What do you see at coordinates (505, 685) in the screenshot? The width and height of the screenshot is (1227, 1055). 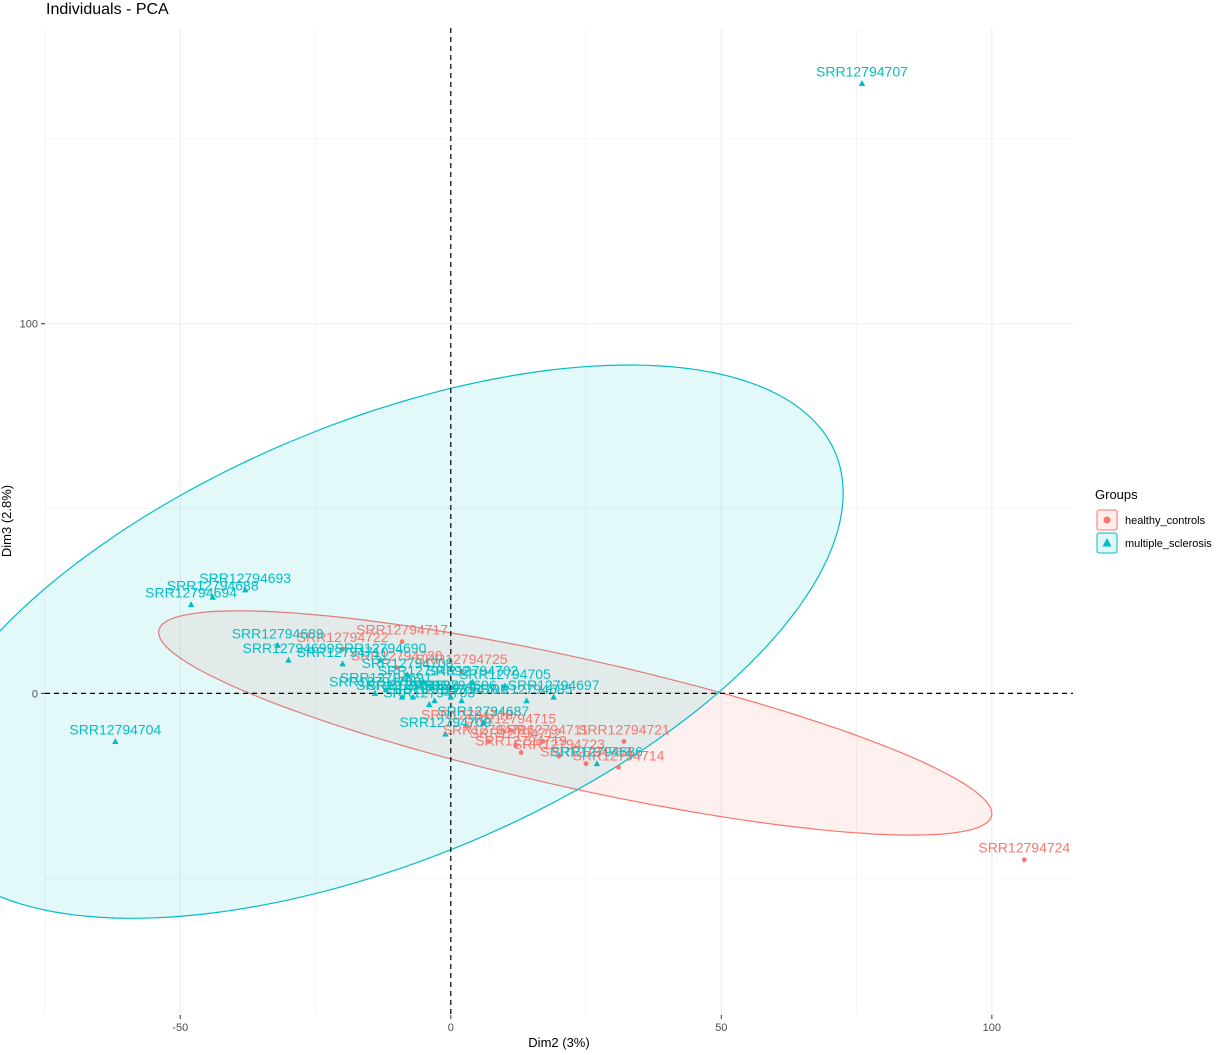 I see `point-SRR12794705` at bounding box center [505, 685].